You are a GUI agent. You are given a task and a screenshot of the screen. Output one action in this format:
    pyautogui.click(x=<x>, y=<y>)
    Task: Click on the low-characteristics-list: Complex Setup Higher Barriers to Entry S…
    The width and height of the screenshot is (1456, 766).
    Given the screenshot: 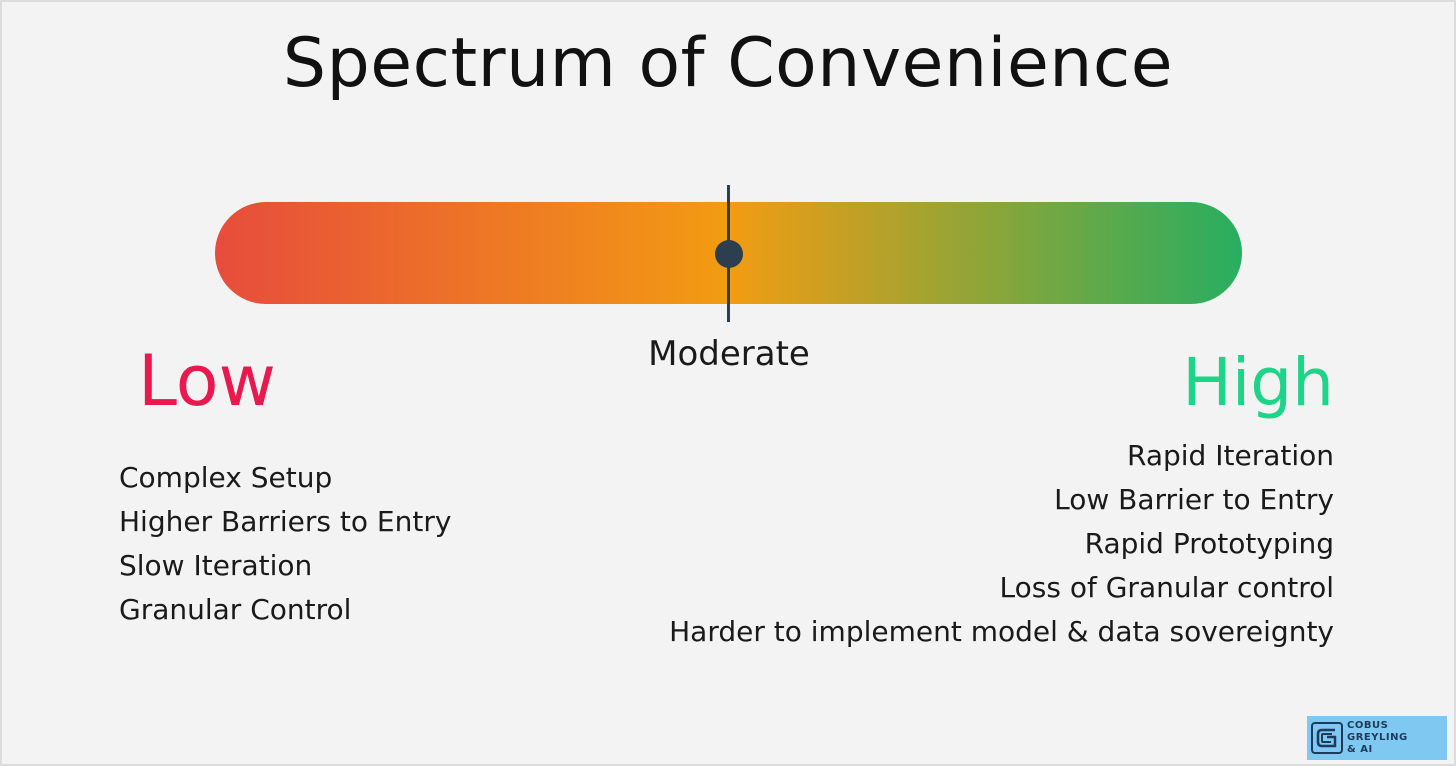 What is the action you would take?
    pyautogui.click(x=285, y=544)
    